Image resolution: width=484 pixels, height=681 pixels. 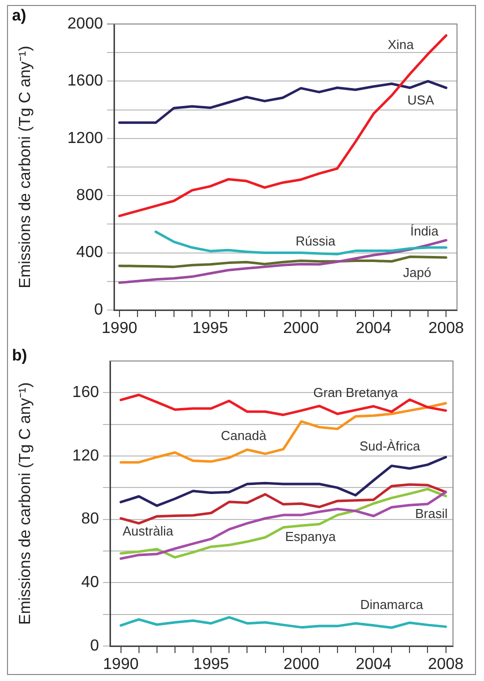 I want to click on y-tick-label: 800, so click(x=90, y=195).